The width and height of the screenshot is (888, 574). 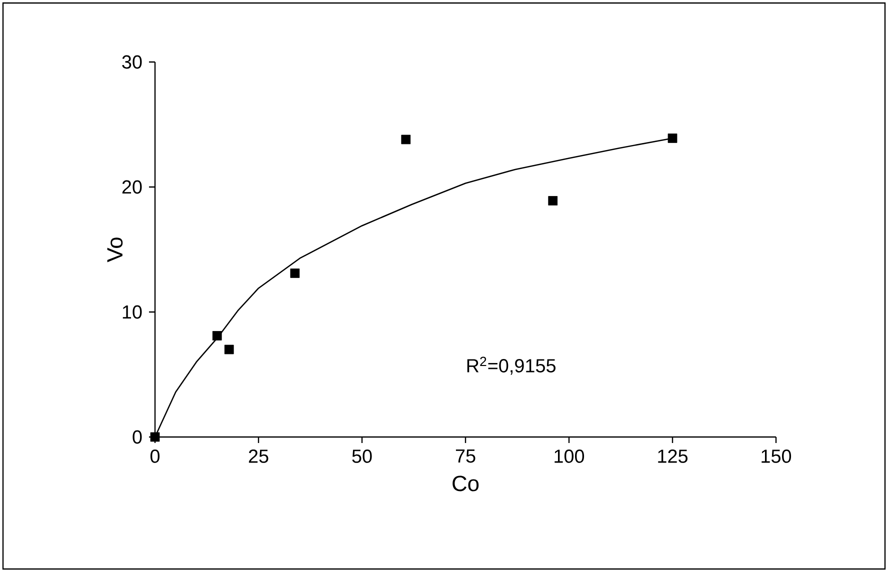 What do you see at coordinates (465, 484) in the screenshot?
I see `x-axis-title: Co` at bounding box center [465, 484].